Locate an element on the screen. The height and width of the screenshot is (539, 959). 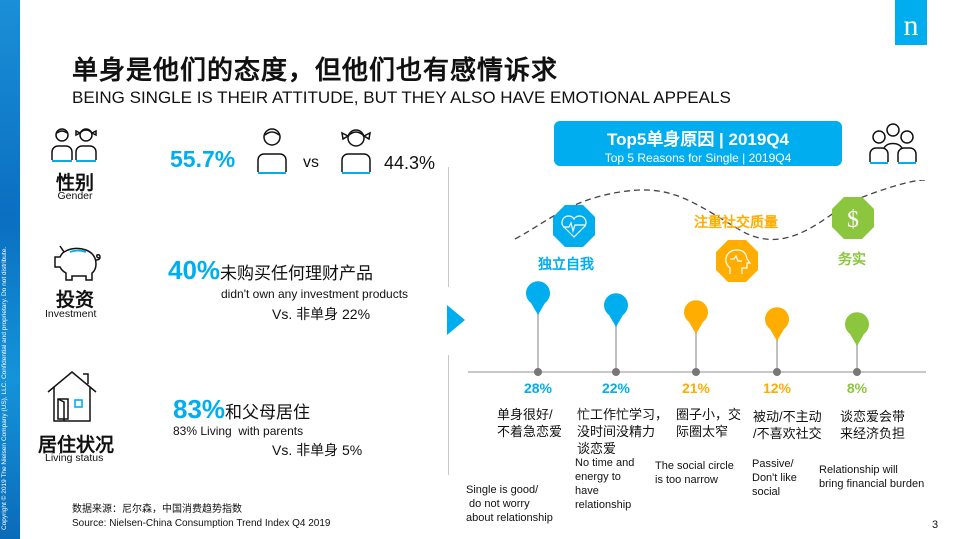
reason-2-text-cn: 忙工作忙学习， 没时间没精力 谈恋爱 is located at coordinates (623, 431).